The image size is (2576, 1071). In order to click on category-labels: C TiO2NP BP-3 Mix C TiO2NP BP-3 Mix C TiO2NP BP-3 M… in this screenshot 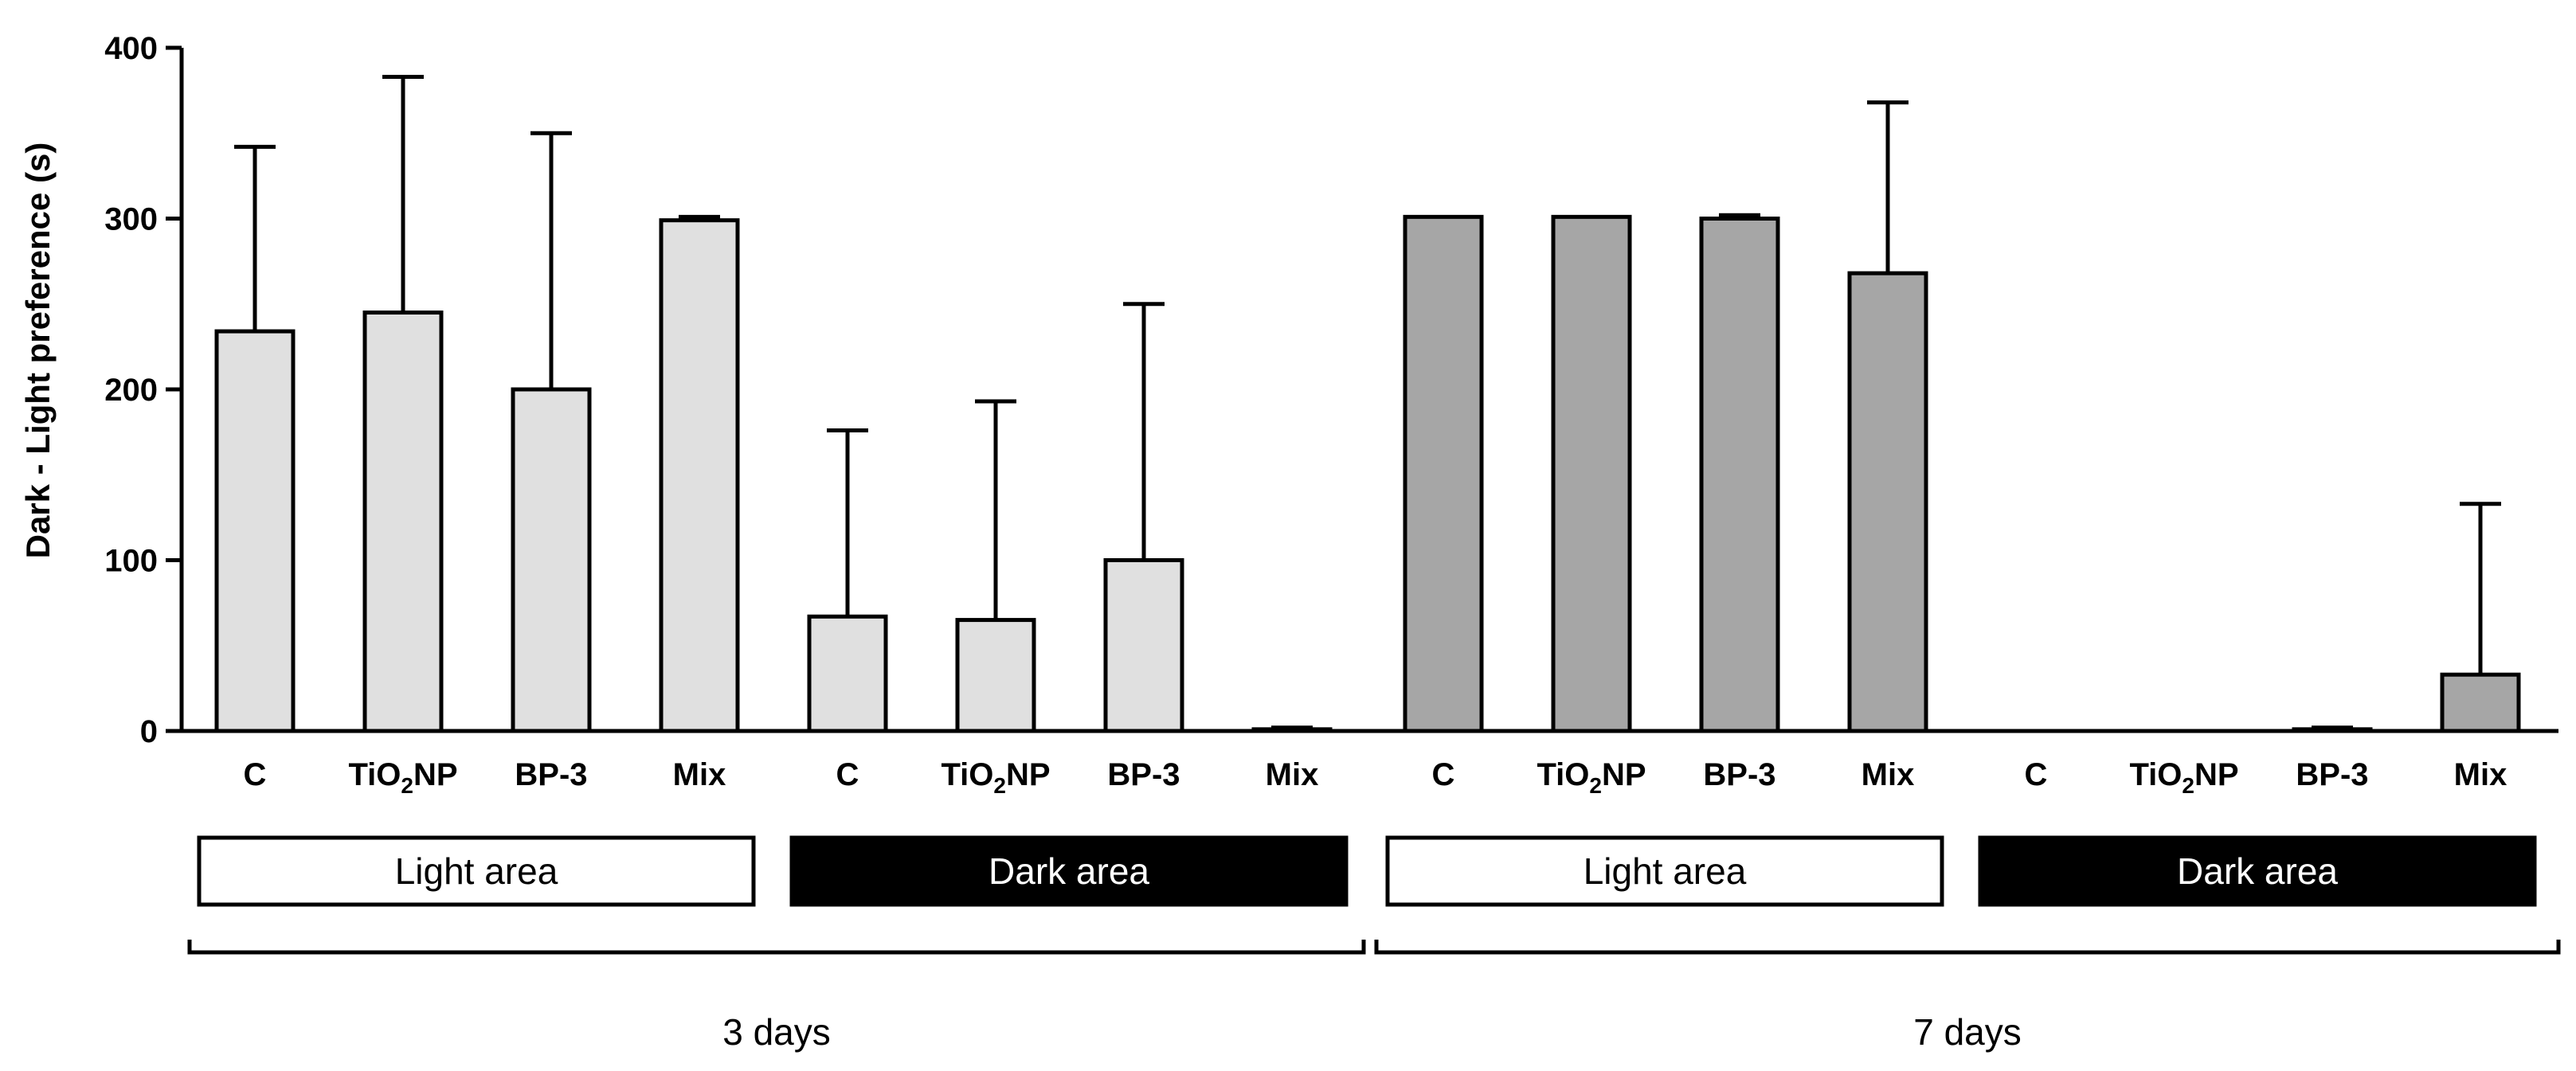, I will do `click(1375, 777)`.